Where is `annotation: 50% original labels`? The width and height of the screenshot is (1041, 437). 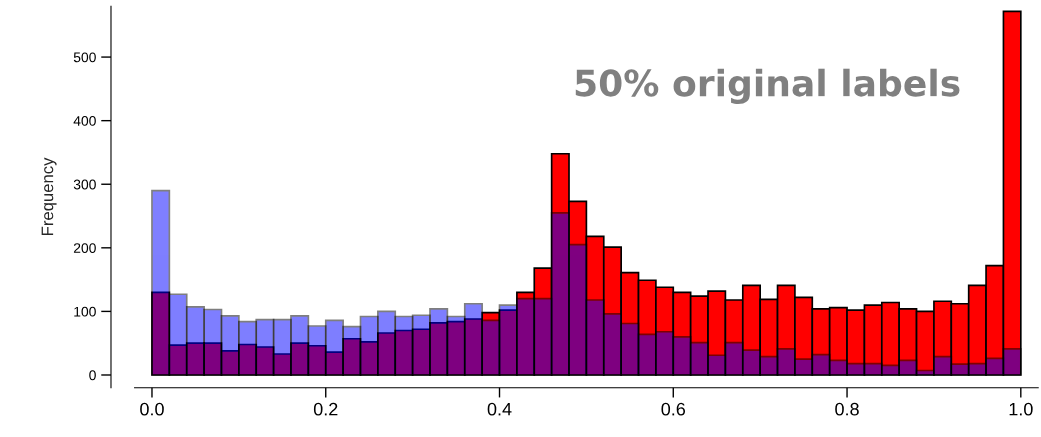 annotation: 50% original labels is located at coordinates (767, 86).